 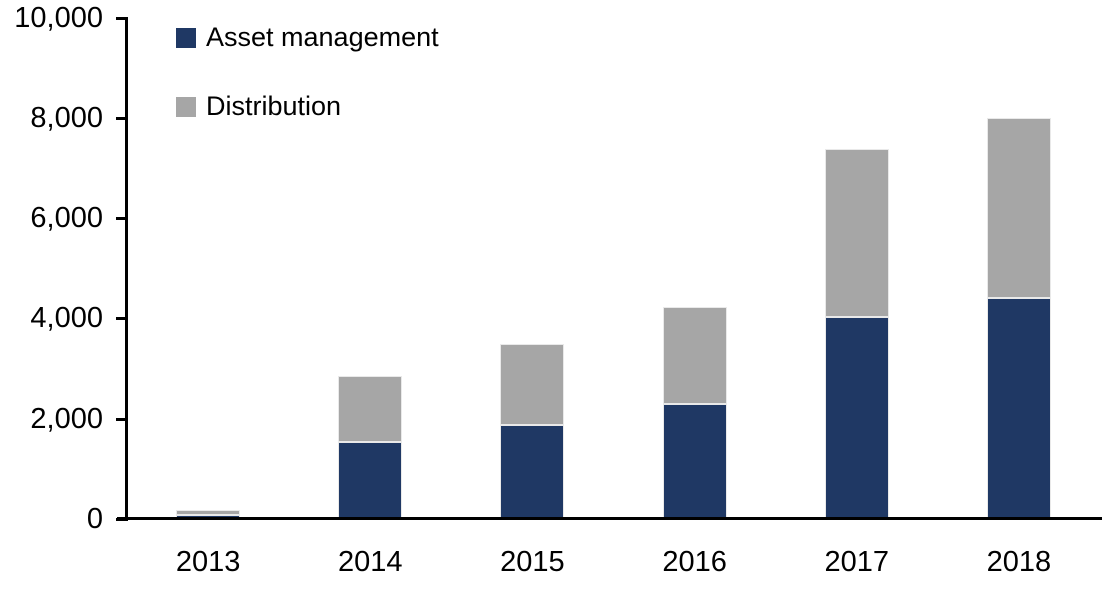 I want to click on y-tick-label: 4,000, so click(x=66, y=318).